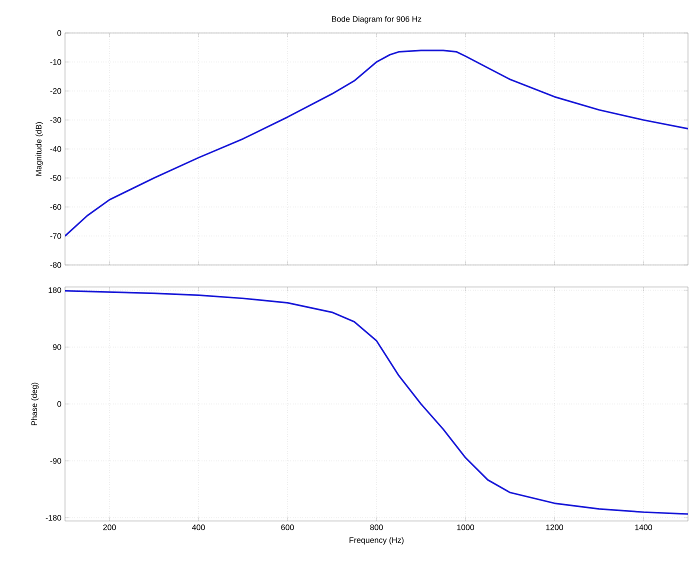 Image resolution: width=691 pixels, height=562 pixels. Describe the element at coordinates (376, 527) in the screenshot. I see `x-tick-label: 800` at that location.